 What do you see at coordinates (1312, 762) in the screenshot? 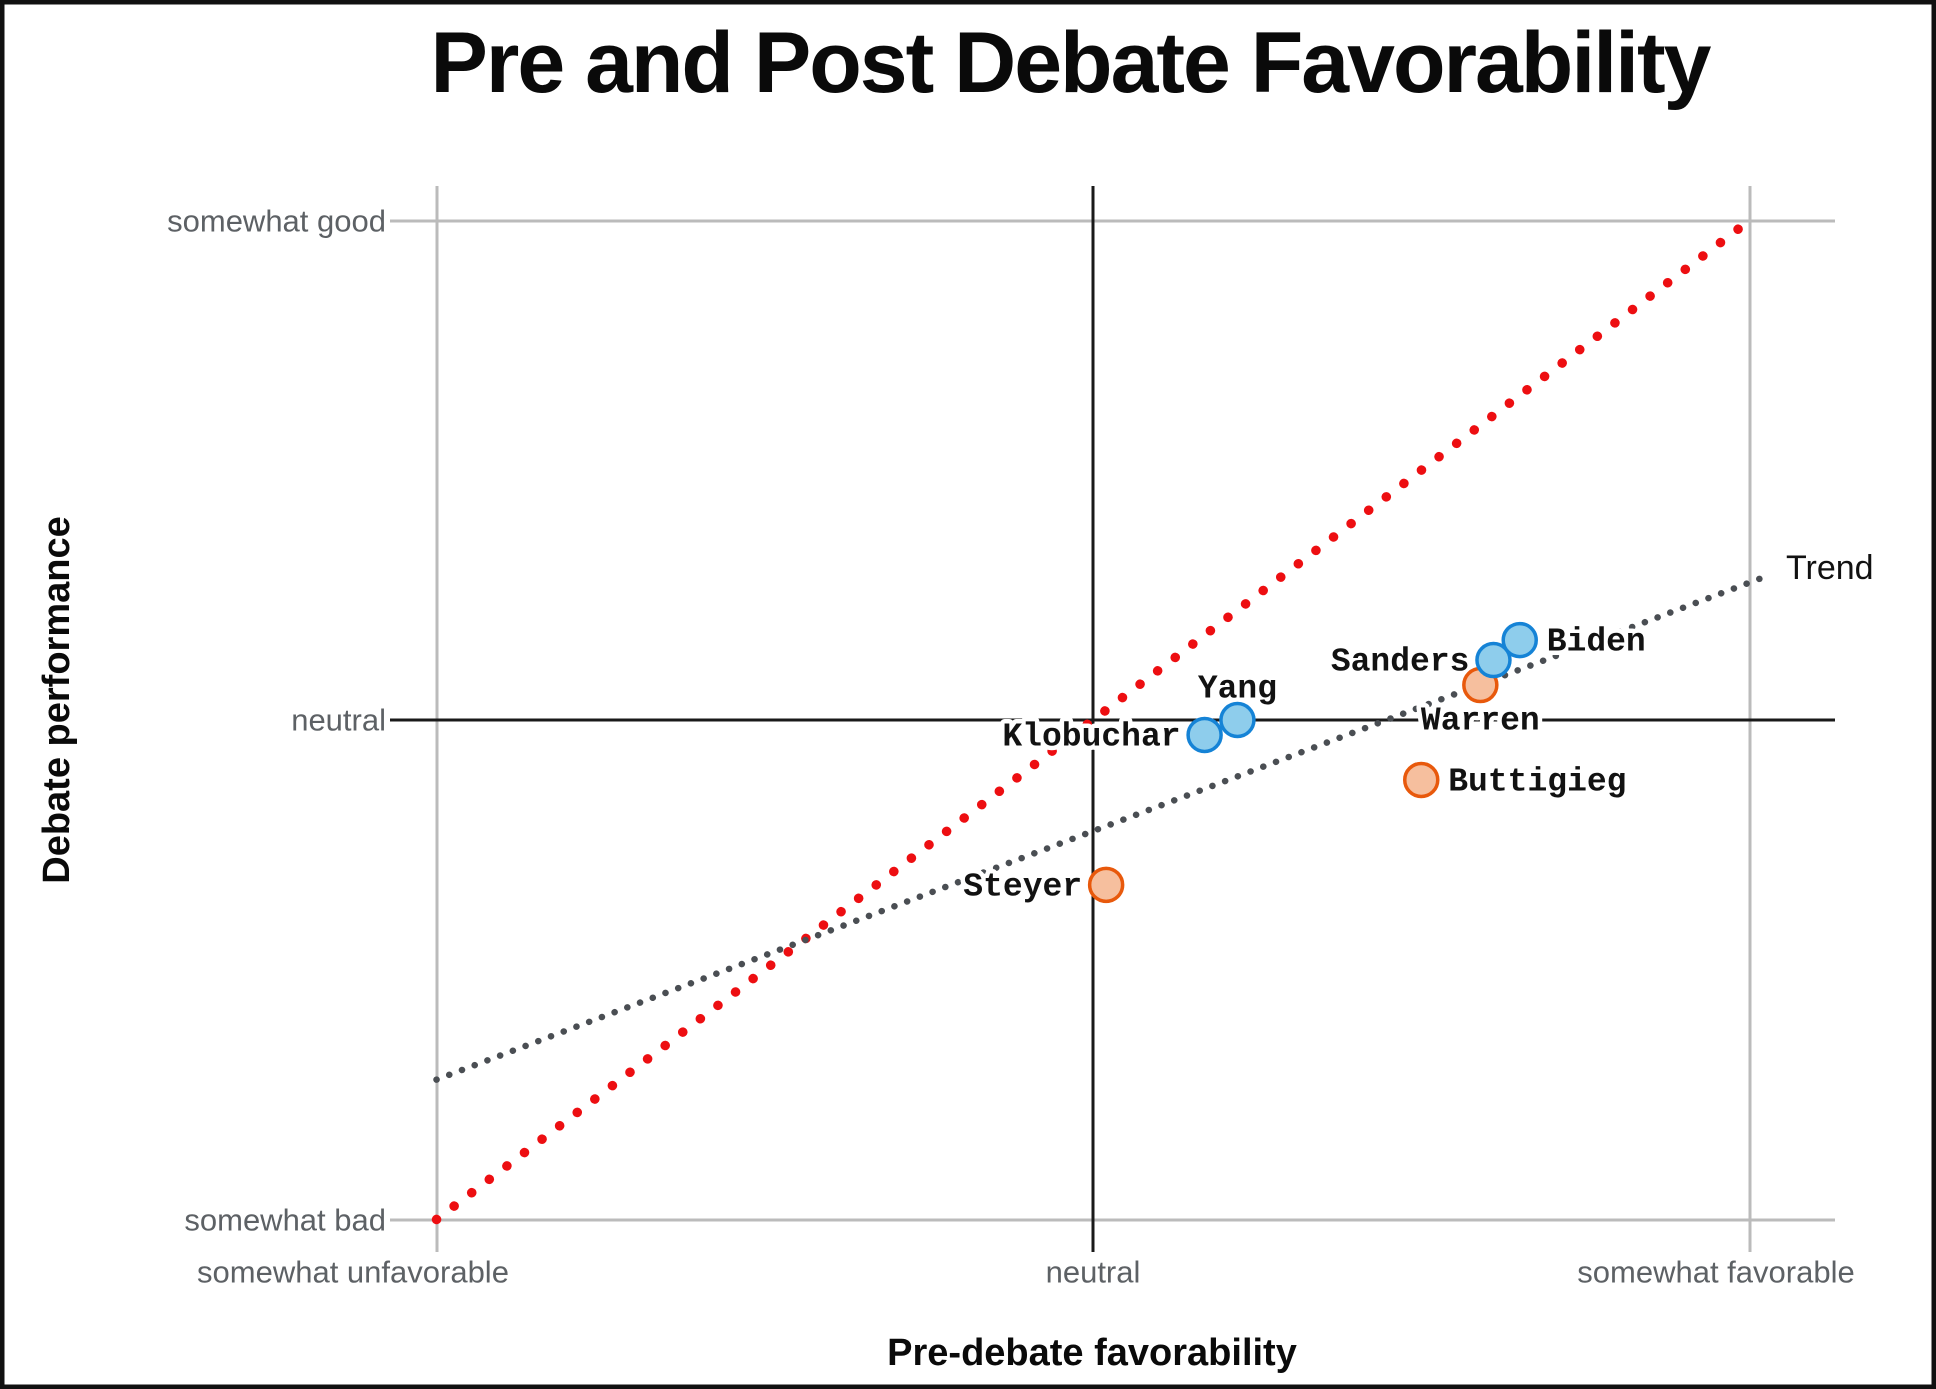
I see `data-points` at bounding box center [1312, 762].